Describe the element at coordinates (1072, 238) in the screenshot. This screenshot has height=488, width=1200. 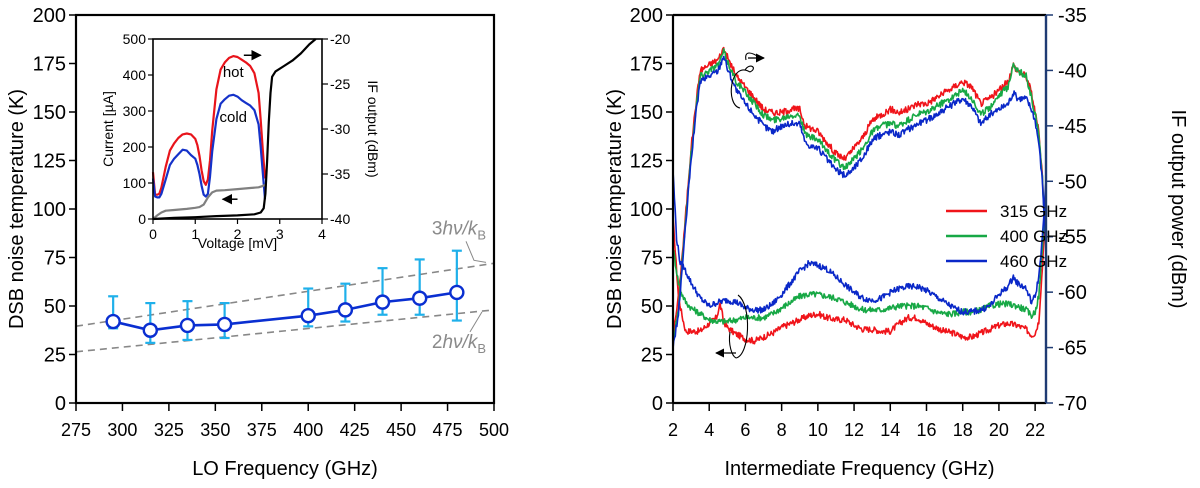
I see `y2-tick-label: -55` at that location.